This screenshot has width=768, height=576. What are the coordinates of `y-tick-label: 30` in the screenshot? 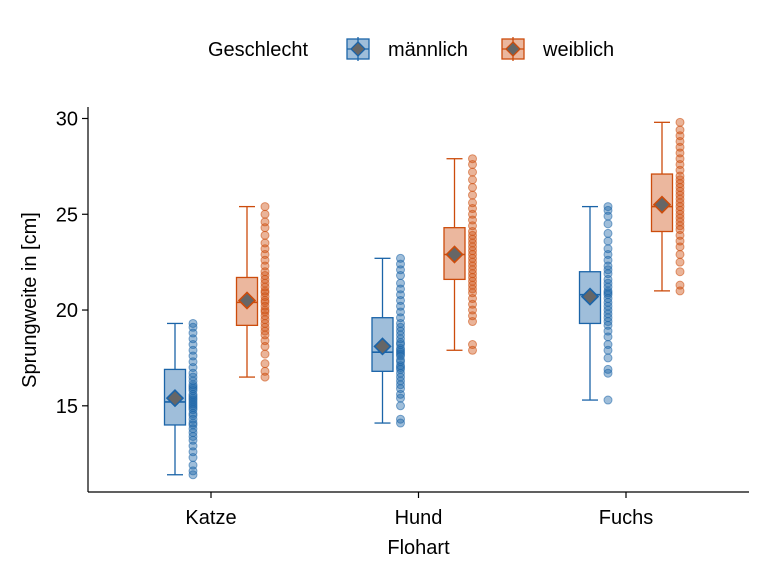 It's located at (67, 119).